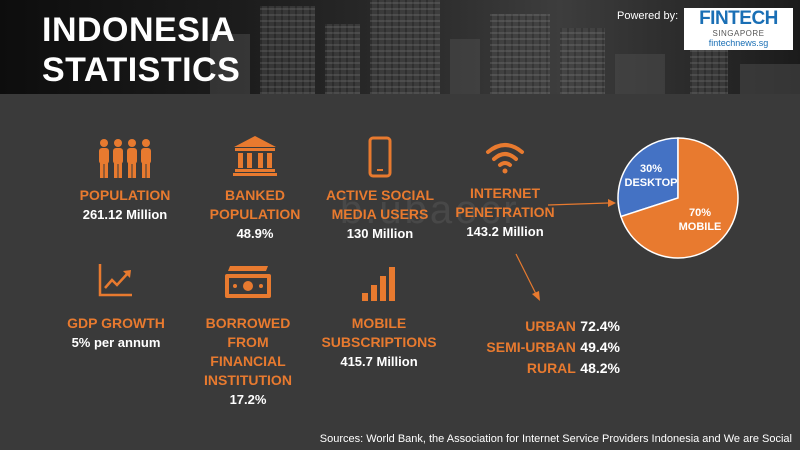 Image resolution: width=800 pixels, height=450 pixels. I want to click on stat-label: INTERNET PENETRATION, so click(505, 203).